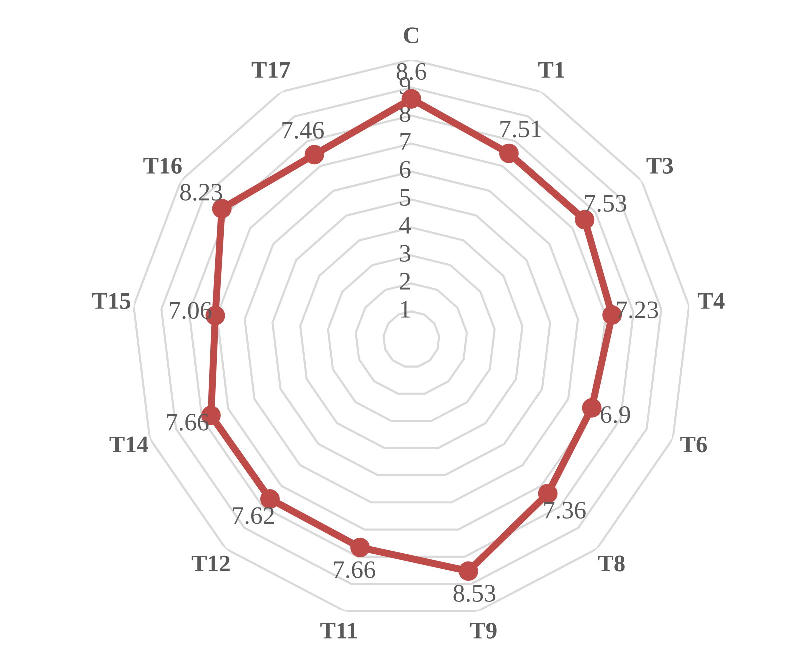  I want to click on spoke-label: T8, so click(611, 564).